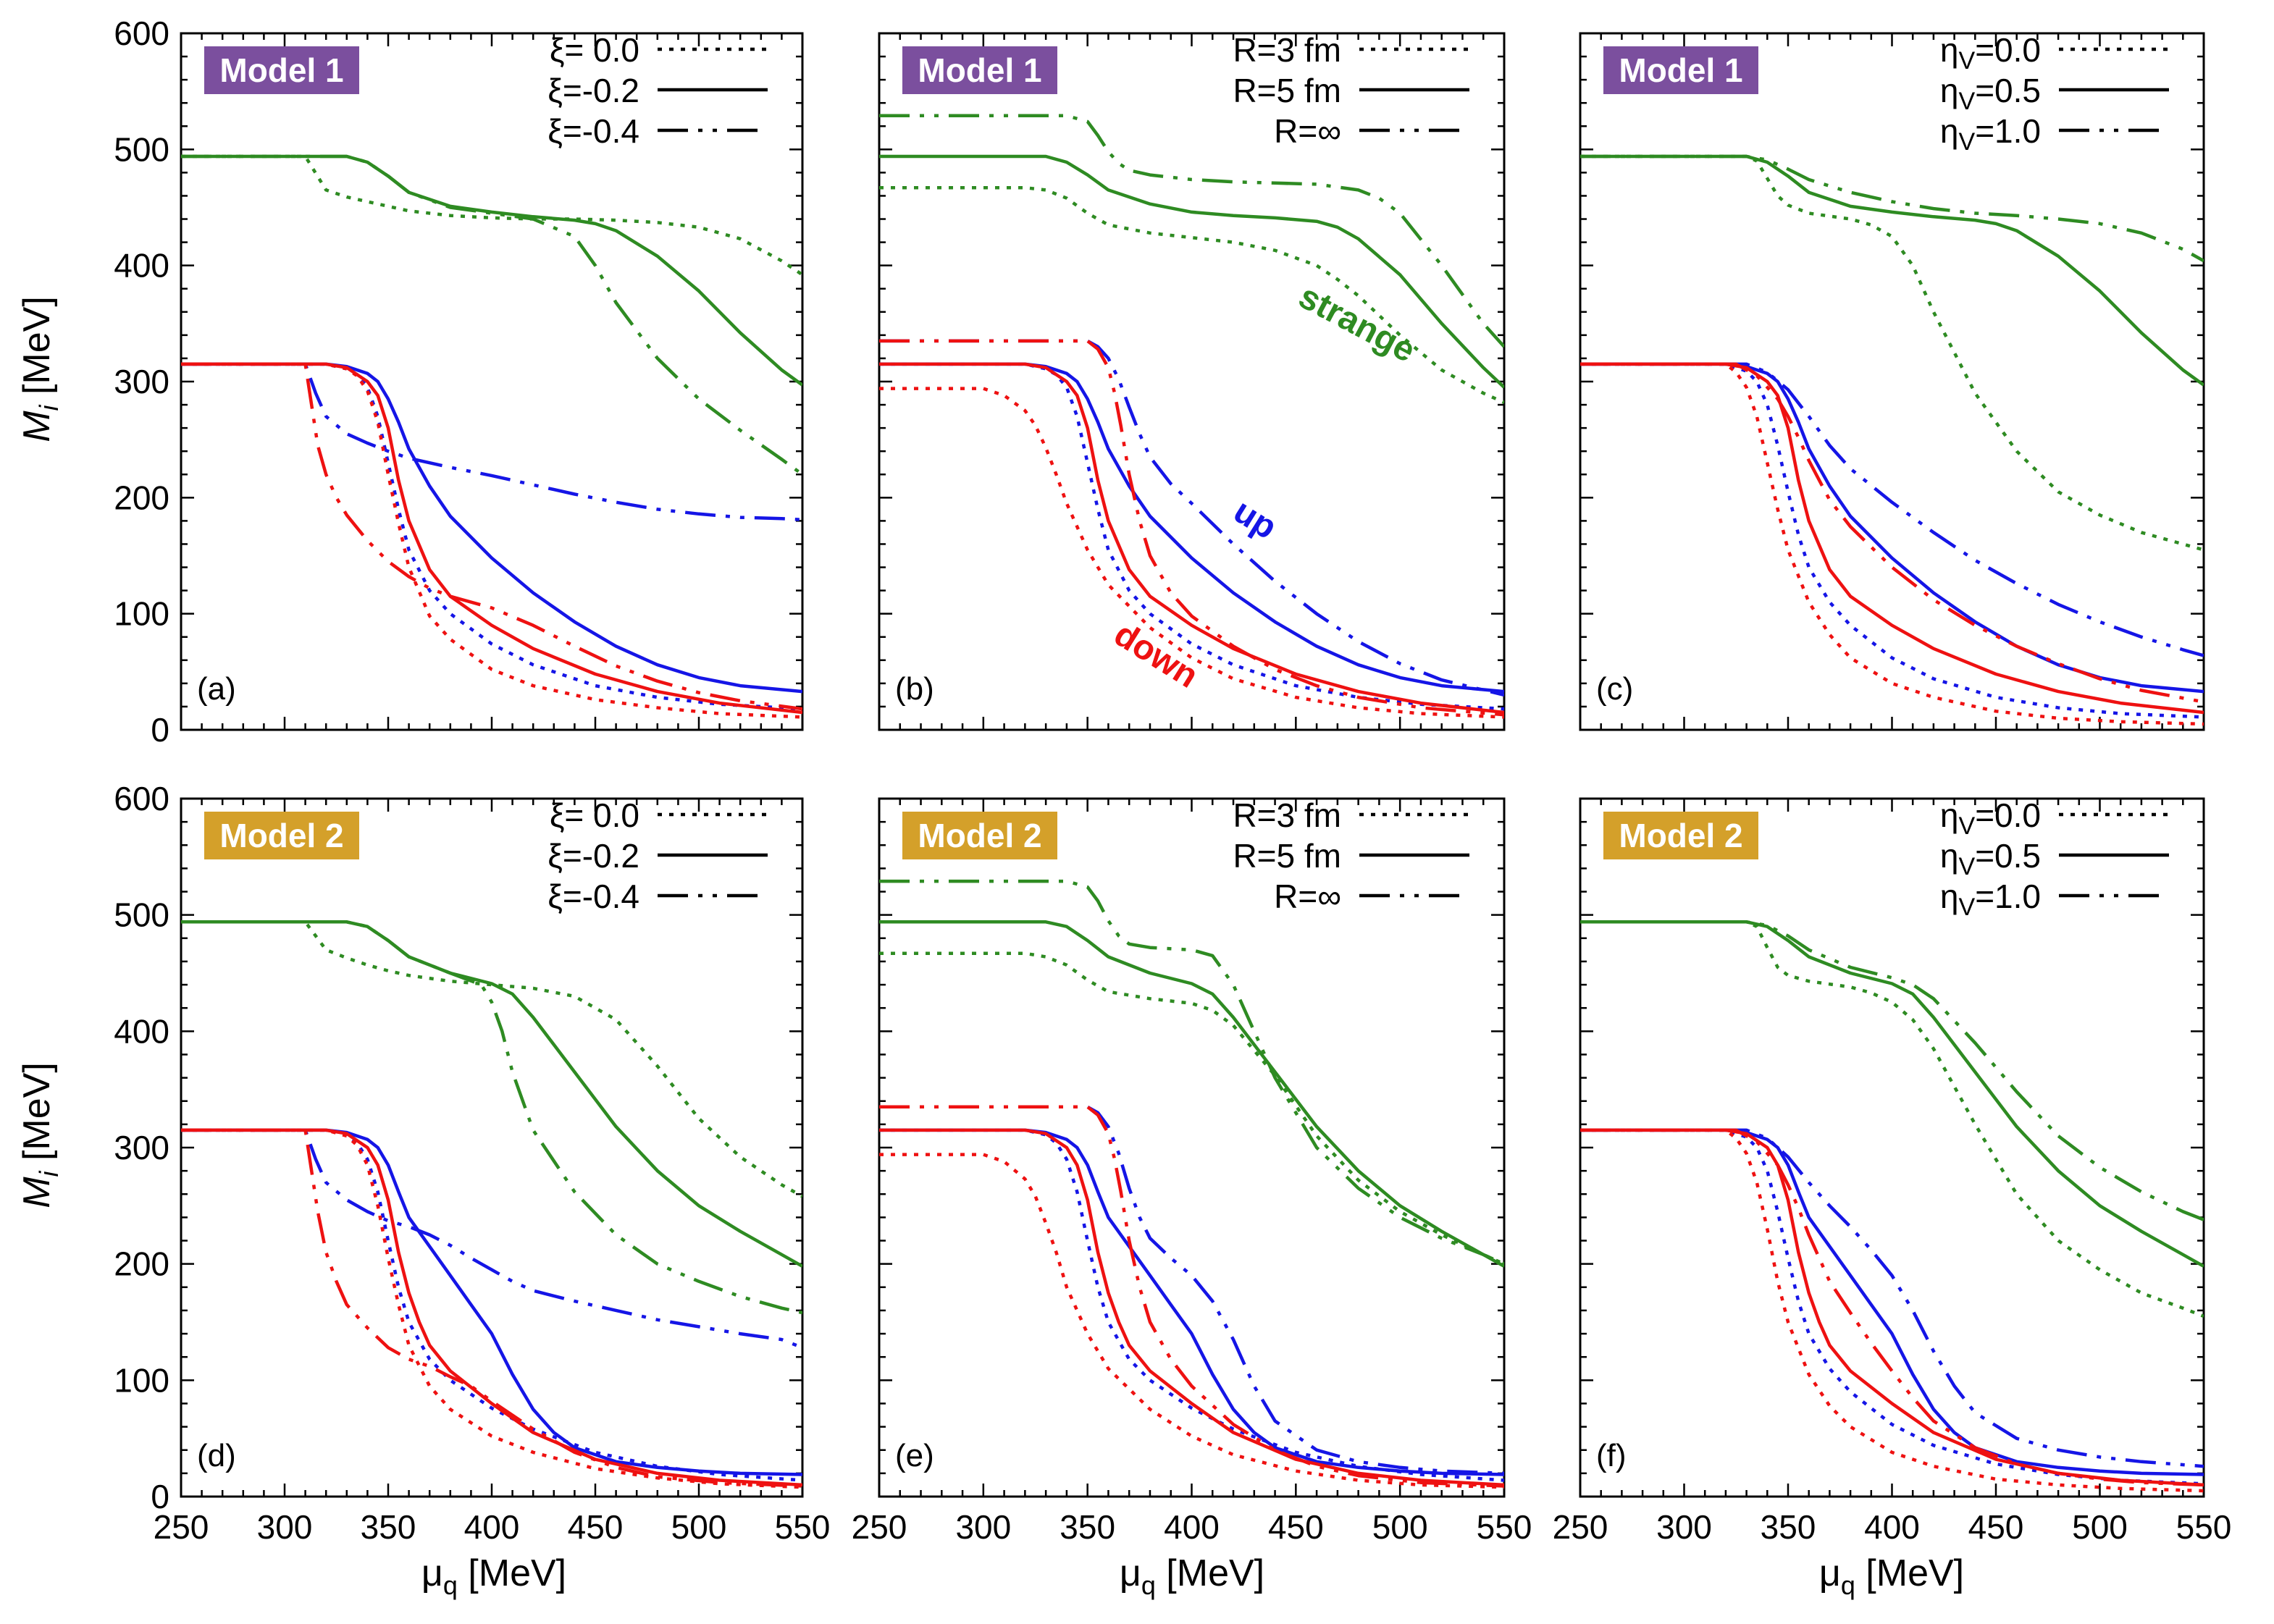 The width and height of the screenshot is (2274, 1624). I want to click on annotation-up: up, so click(1255, 519).